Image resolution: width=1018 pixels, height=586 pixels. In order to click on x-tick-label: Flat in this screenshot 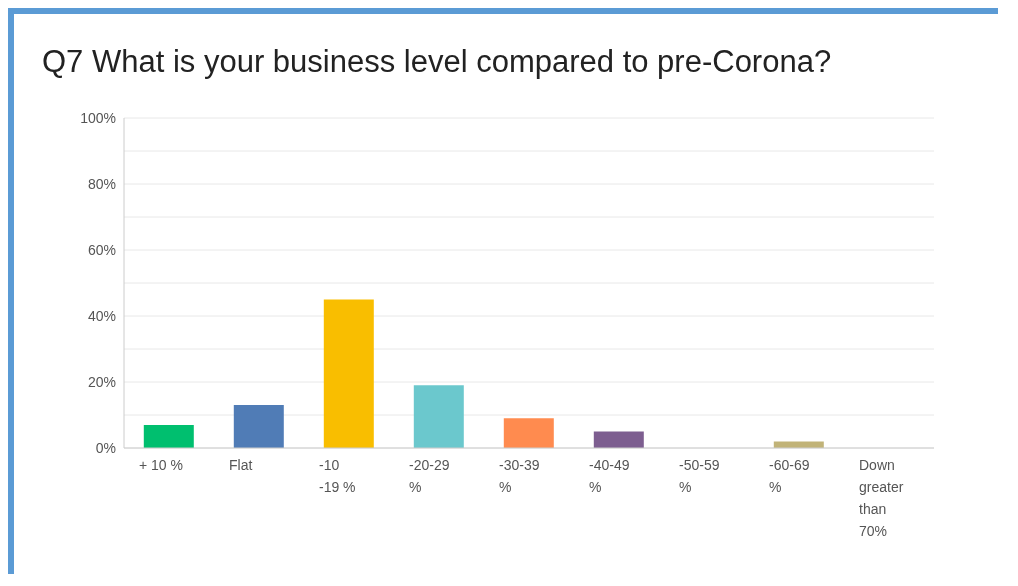, I will do `click(241, 465)`.